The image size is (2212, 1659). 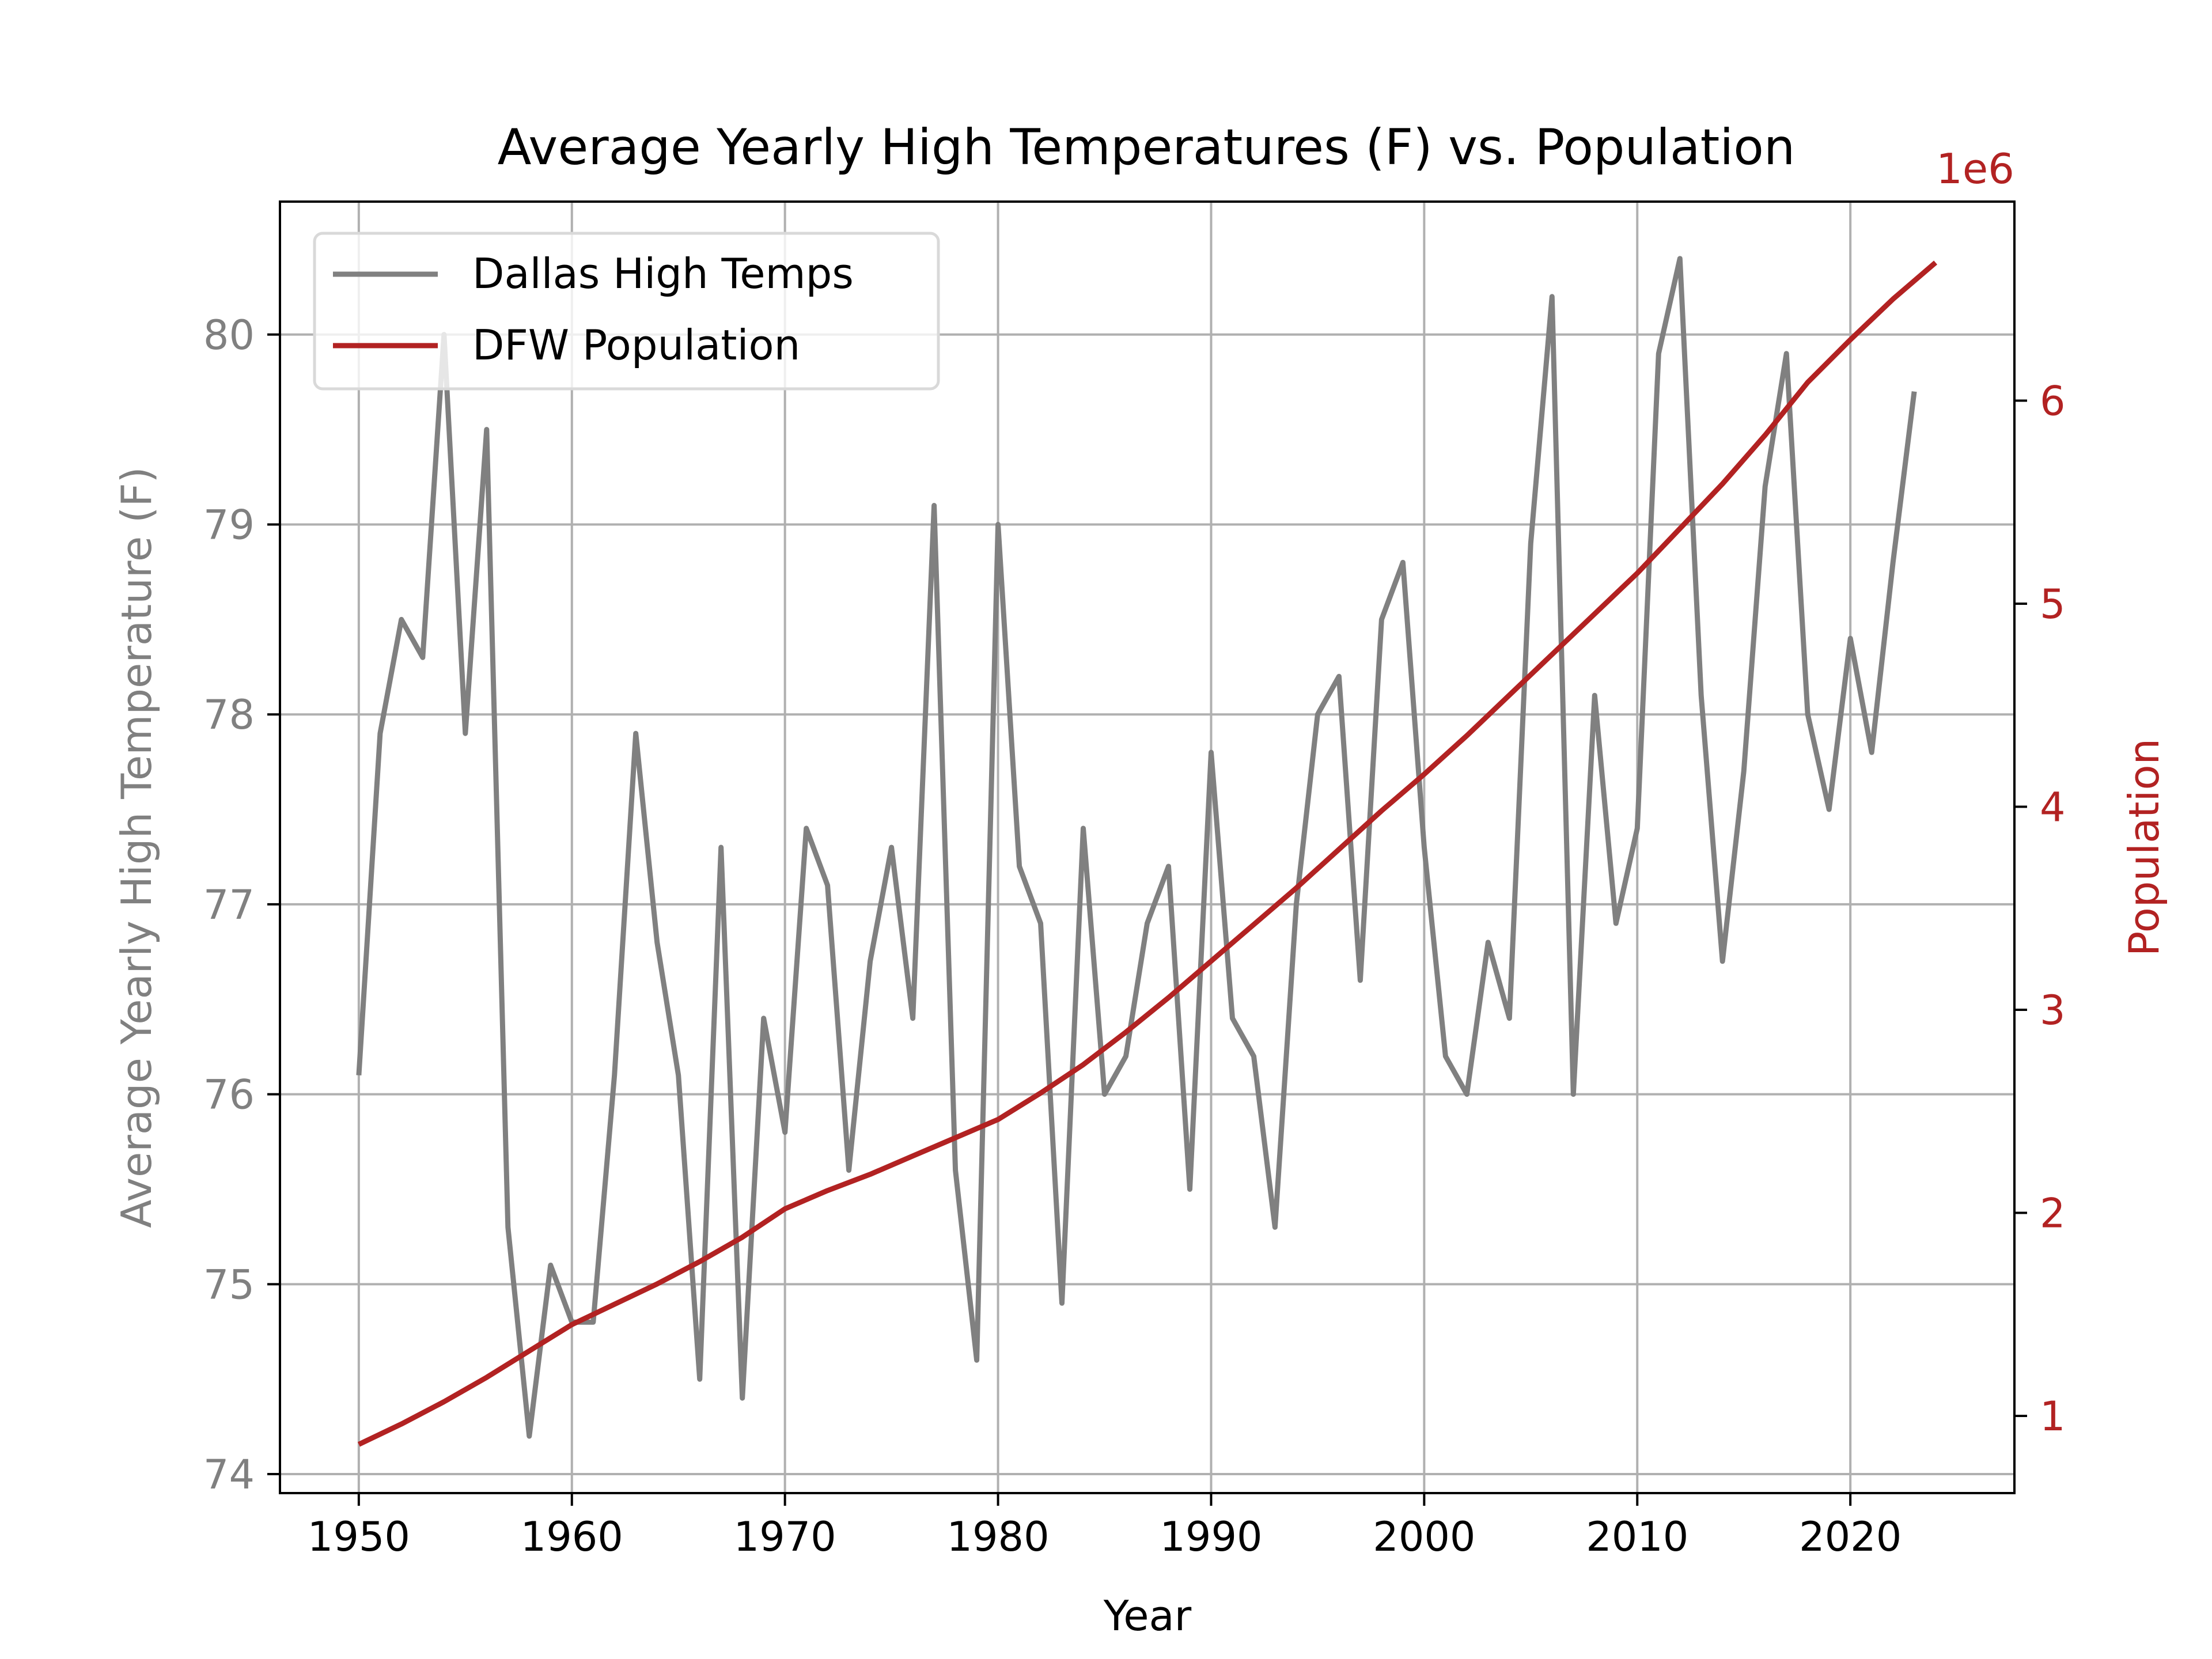 I want to click on y-left-tick-label: 78, so click(x=229, y=714).